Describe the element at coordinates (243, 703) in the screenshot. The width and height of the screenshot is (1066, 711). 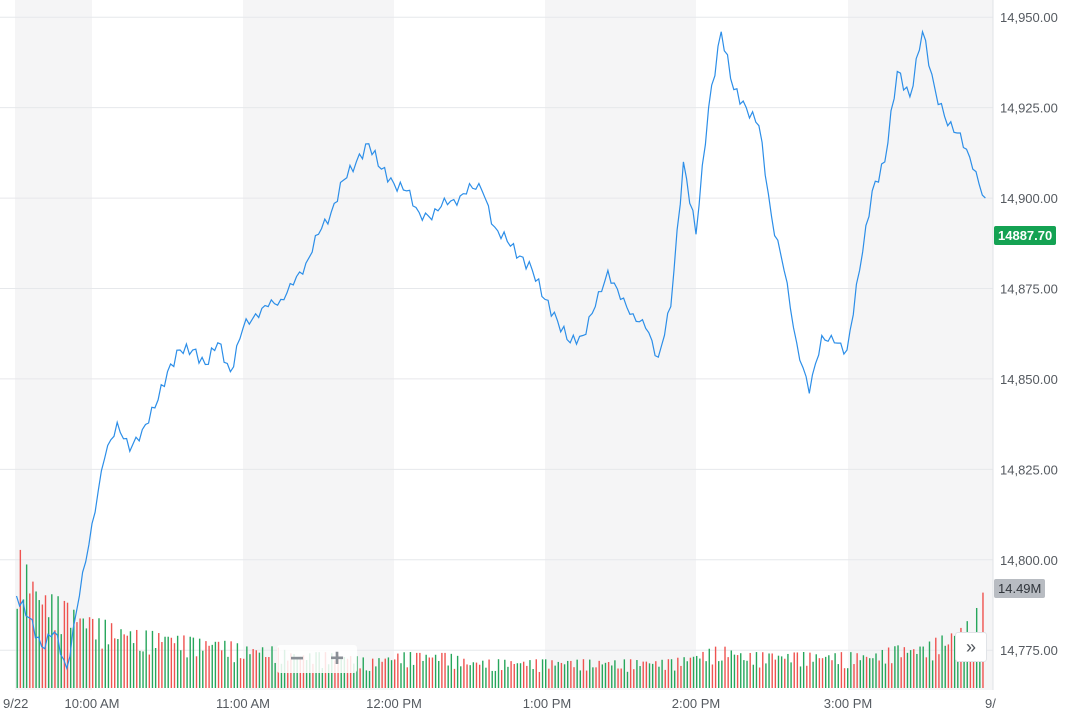
I see `x-tick-label: 11:00 AM` at that location.